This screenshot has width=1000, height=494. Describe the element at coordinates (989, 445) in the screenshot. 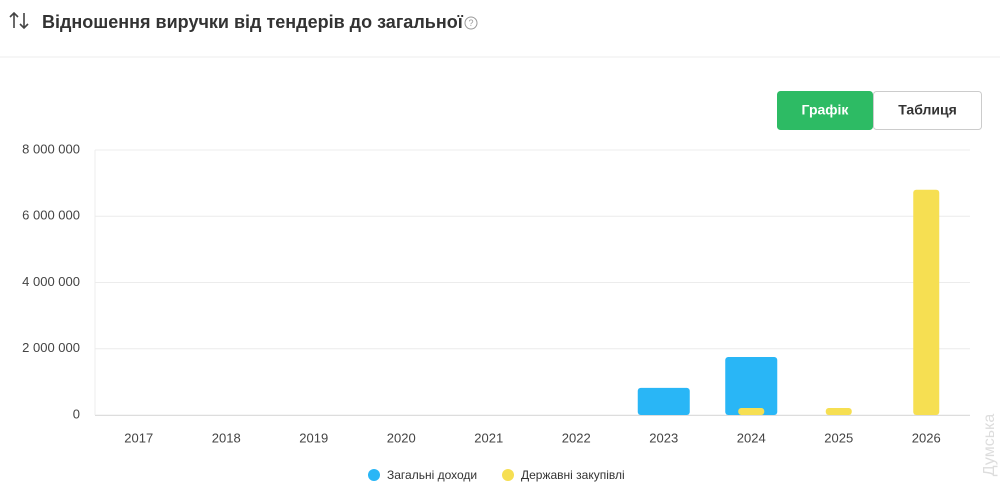

I see `watermark: Думська` at that location.